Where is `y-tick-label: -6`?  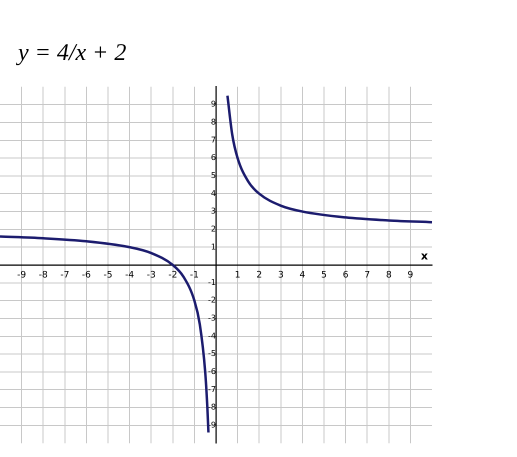 y-tick-label: -6 is located at coordinates (212, 371).